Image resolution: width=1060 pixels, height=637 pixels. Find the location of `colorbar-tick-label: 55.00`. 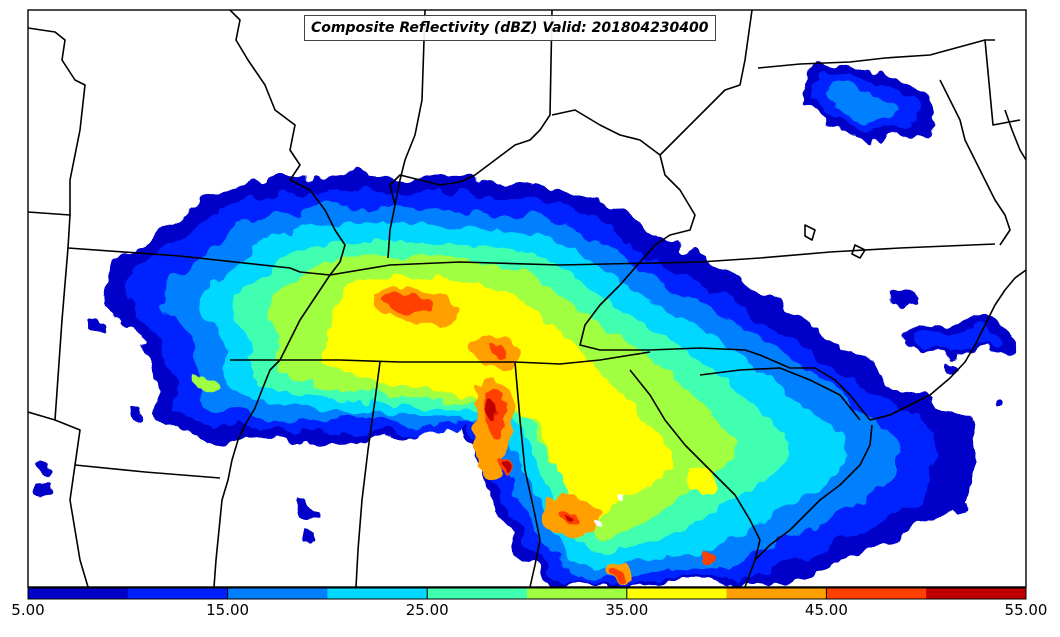

colorbar-tick-label: 55.00 is located at coordinates (1026, 610).